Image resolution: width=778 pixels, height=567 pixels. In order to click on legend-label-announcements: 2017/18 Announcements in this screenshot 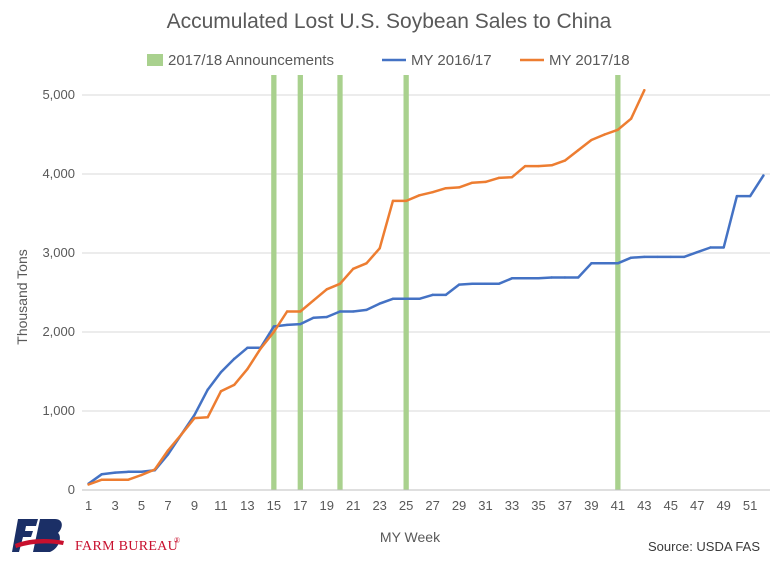, I will do `click(251, 60)`.